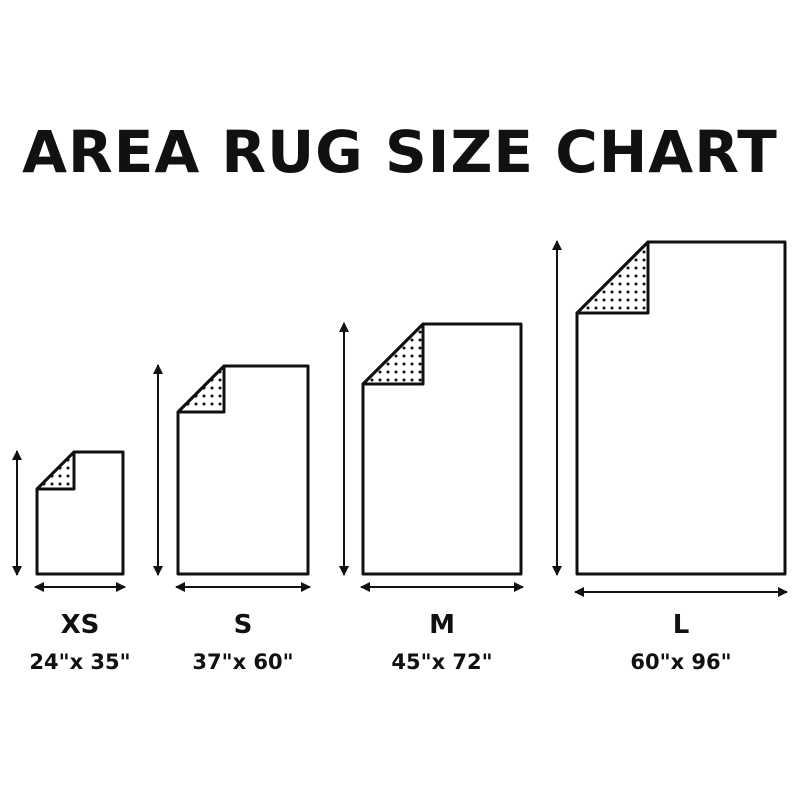 The width and height of the screenshot is (800, 800). I want to click on dimensions-l: 60"x 96", so click(681, 662).